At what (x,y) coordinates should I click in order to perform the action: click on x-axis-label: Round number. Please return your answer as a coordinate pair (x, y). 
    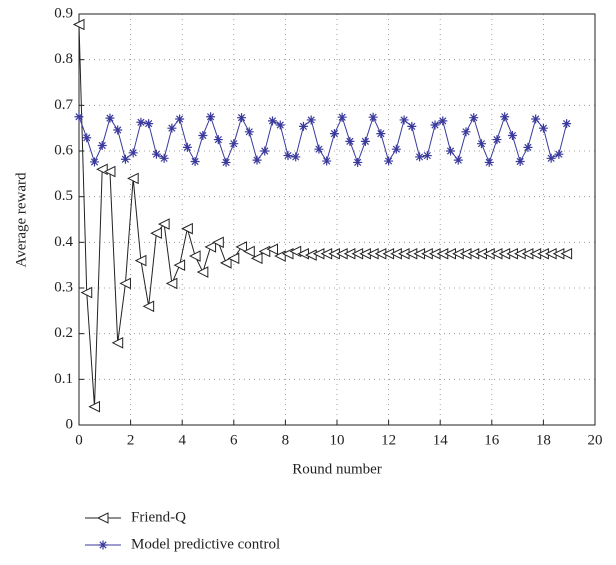
    Looking at the image, I should click on (337, 469).